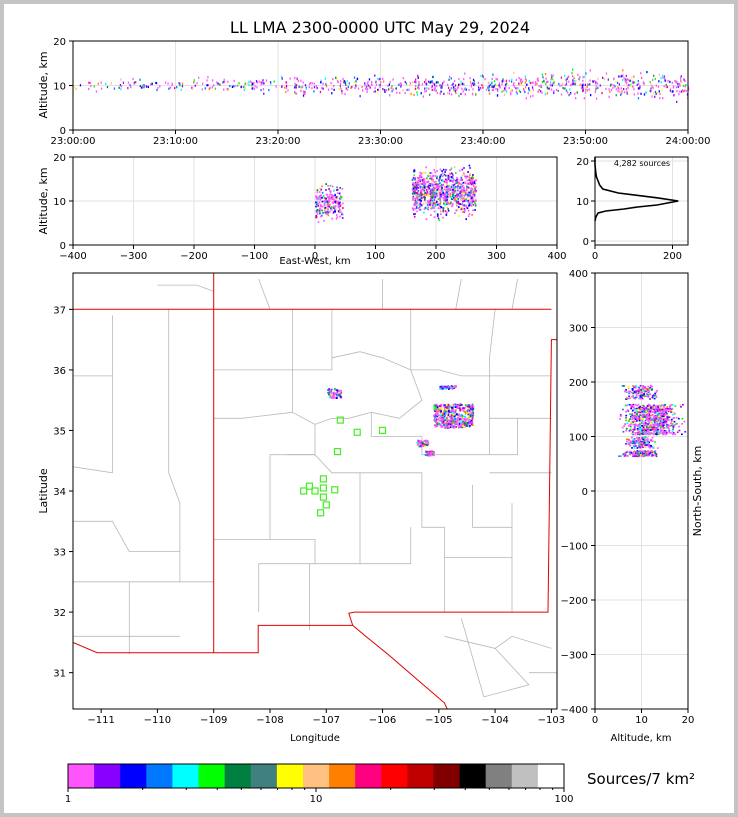 The width and height of the screenshot is (738, 817). I want to click on colorbar-swatch, so click(446, 776).